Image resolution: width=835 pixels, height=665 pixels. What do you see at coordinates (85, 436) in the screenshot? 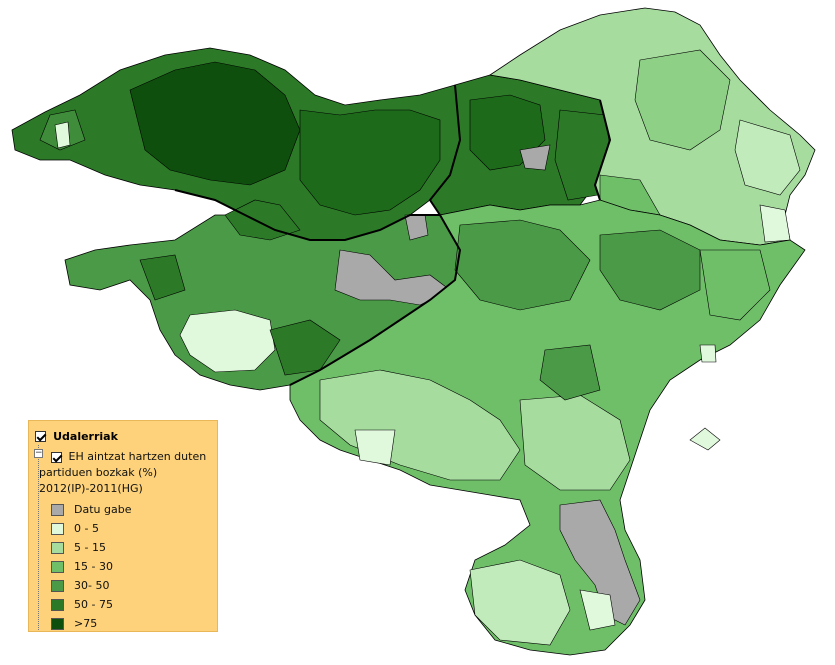
I see `layer-title: Udalerriak` at bounding box center [85, 436].